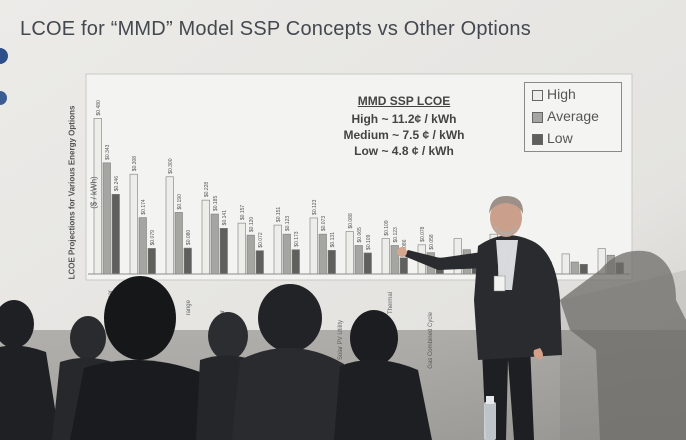 The image size is (686, 440). What do you see at coordinates (490, 418) in the screenshot?
I see `water-bottle` at bounding box center [490, 418].